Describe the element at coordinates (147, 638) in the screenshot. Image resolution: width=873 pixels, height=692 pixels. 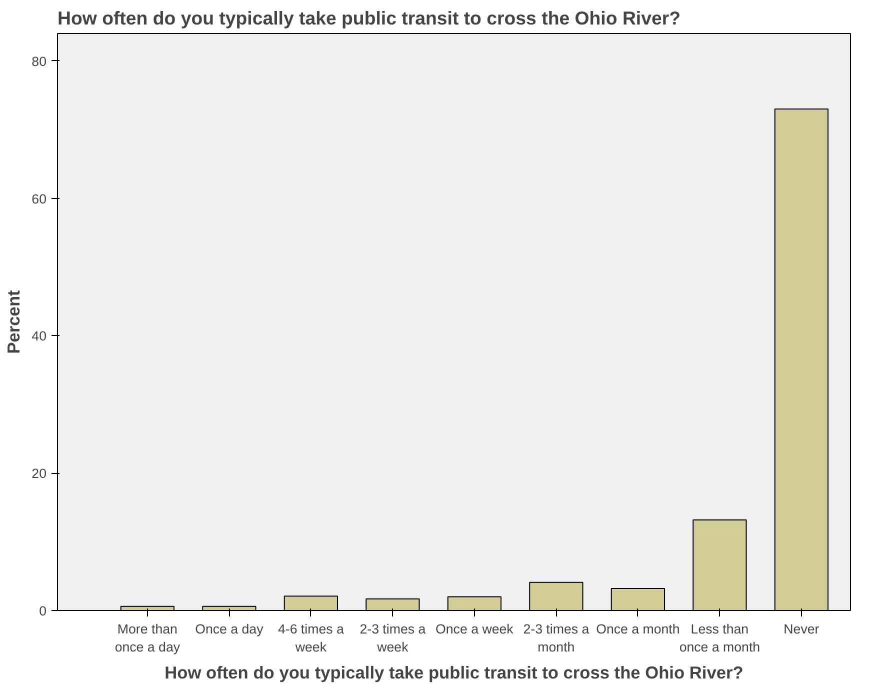
I see `x-tick-label: More than once a day` at that location.